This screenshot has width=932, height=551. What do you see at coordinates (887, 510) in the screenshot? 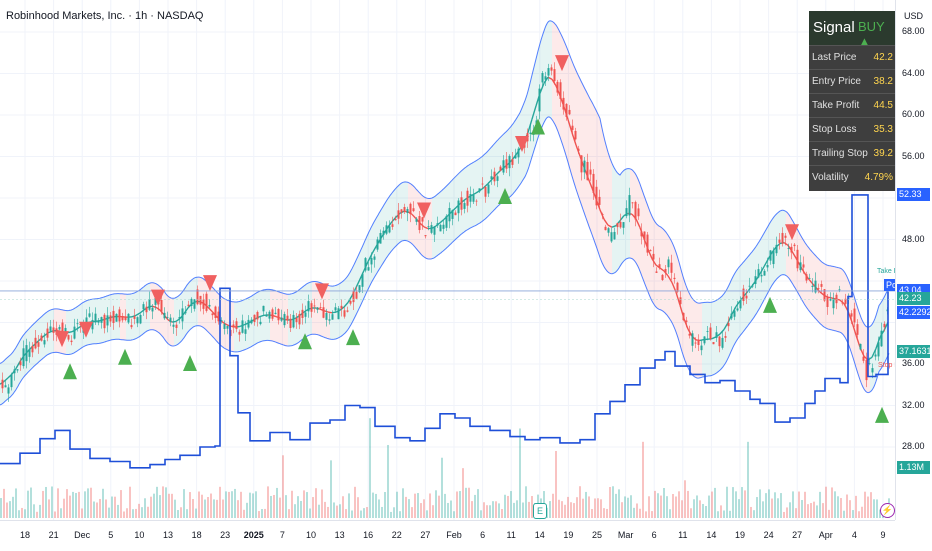
I see `bolt-icon: ⚡` at bounding box center [887, 510].